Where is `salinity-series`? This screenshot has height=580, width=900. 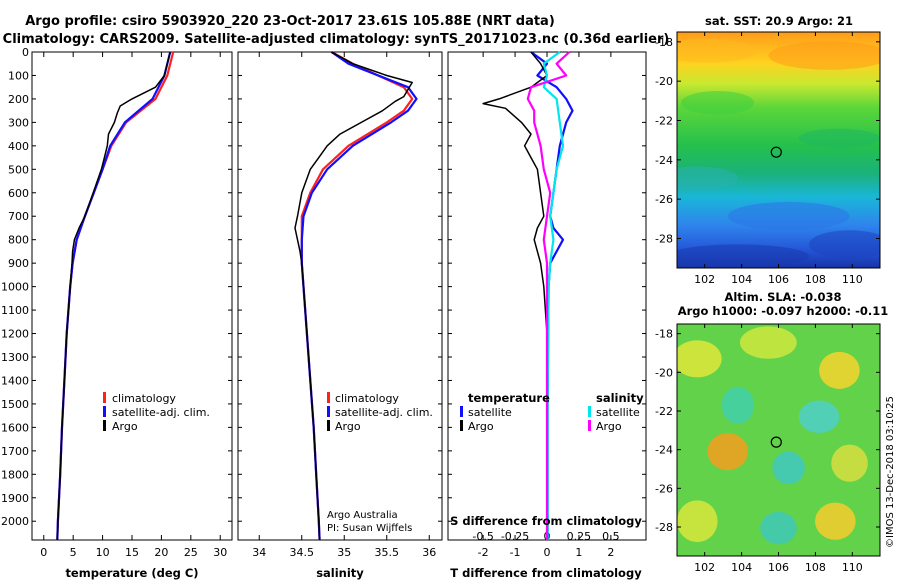
salinity-series is located at coordinates (356, 296).